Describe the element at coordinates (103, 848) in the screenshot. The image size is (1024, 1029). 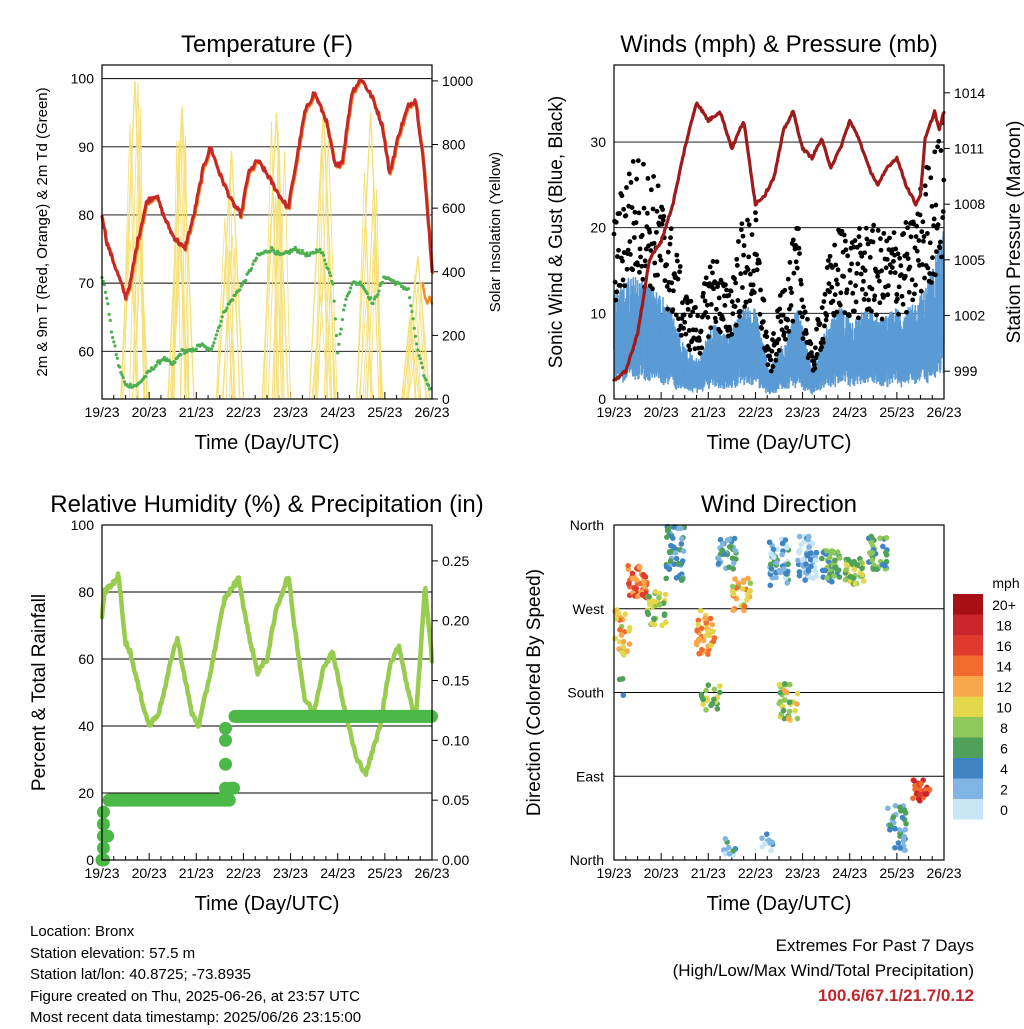
I see `precip-point` at that location.